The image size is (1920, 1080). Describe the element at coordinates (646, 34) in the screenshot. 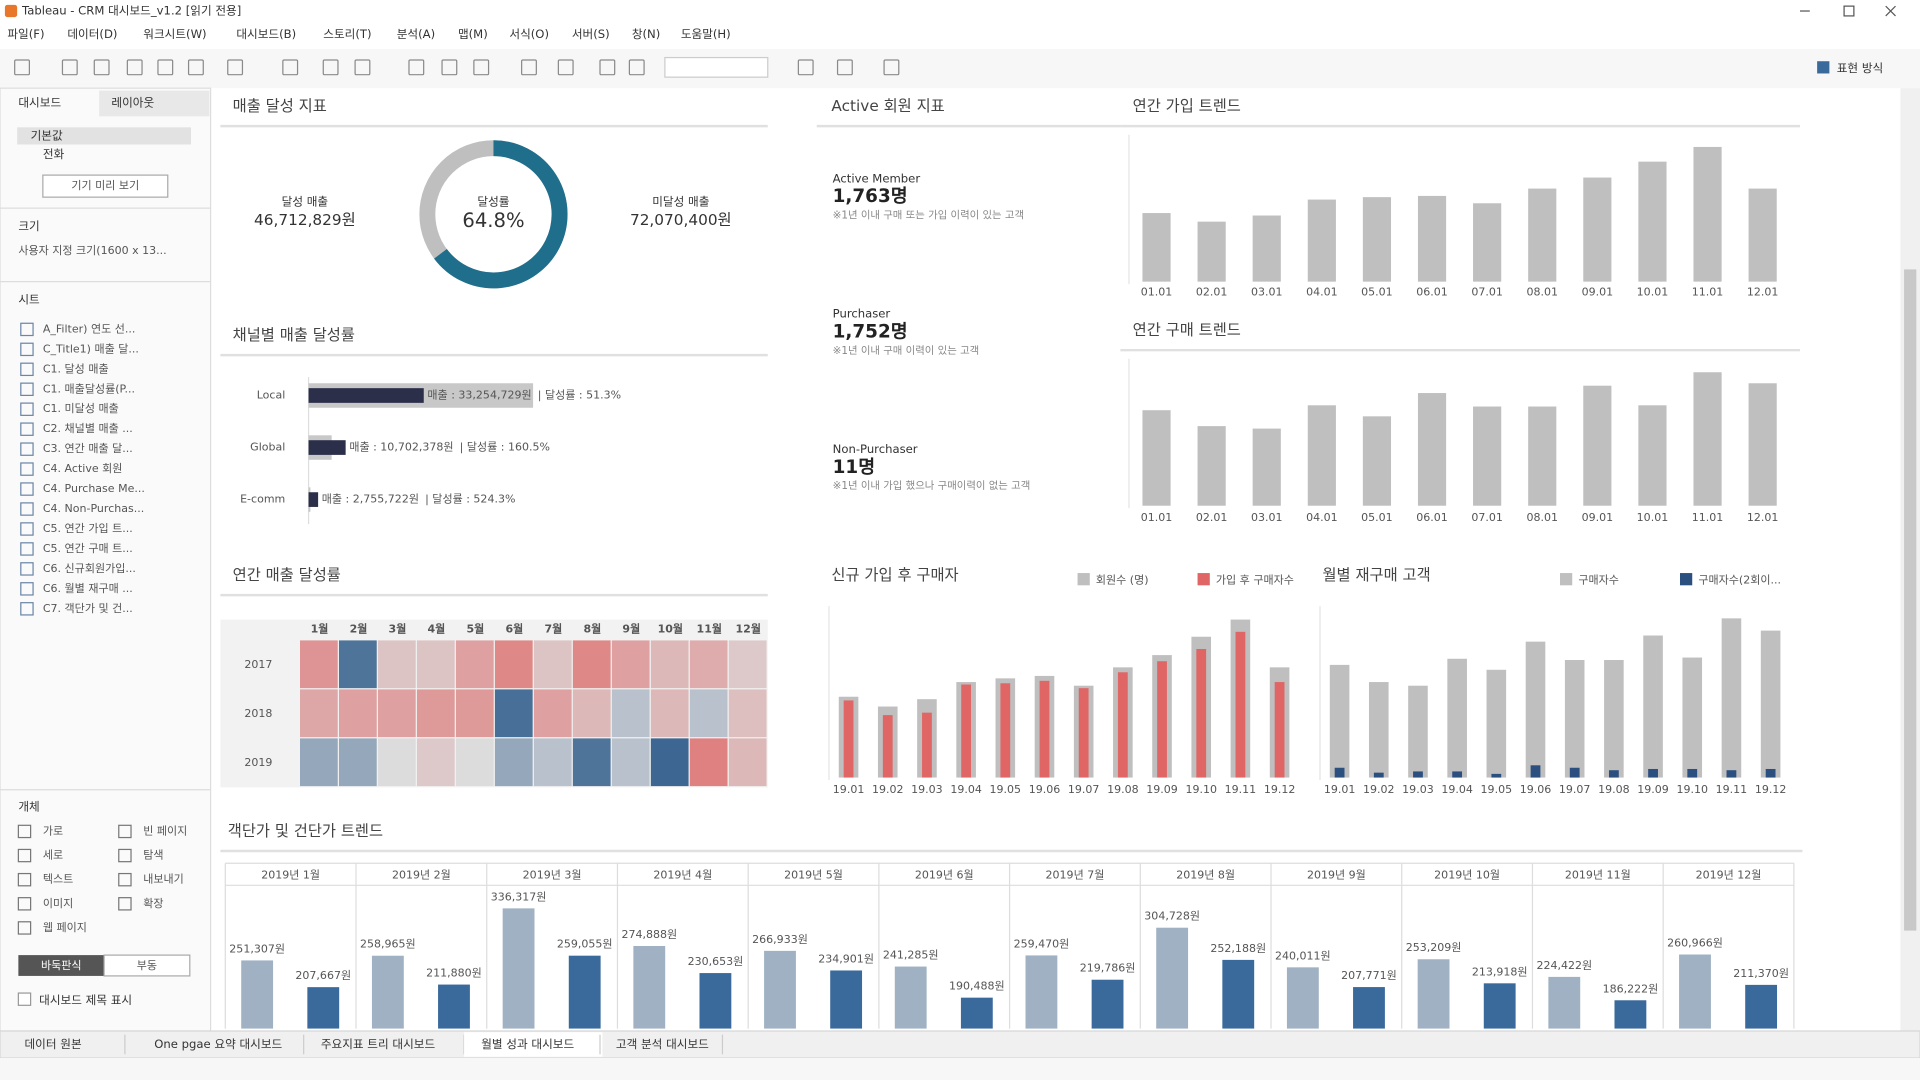

I see `menu-item: 창(N)` at that location.